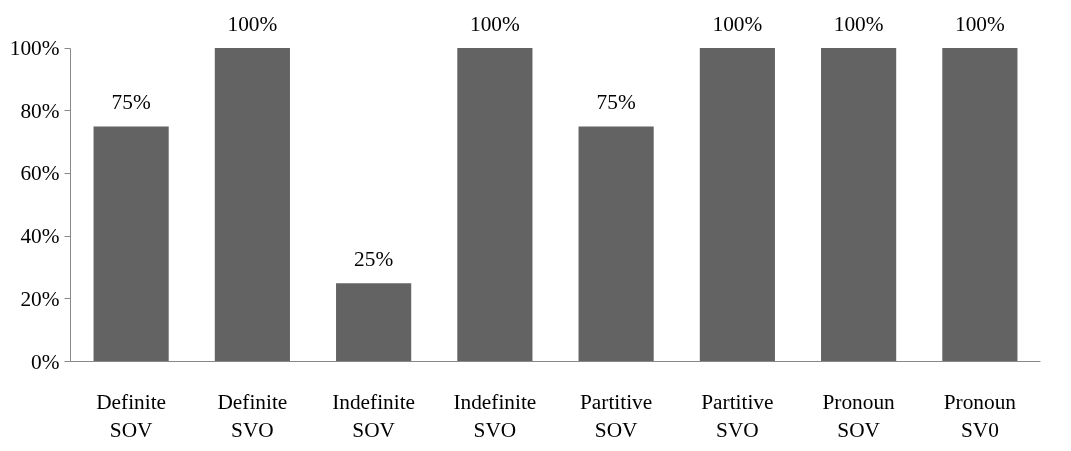 This screenshot has height=451, width=1071. Describe the element at coordinates (40, 173) in the screenshot. I see `y-tick-label: 60%` at that location.